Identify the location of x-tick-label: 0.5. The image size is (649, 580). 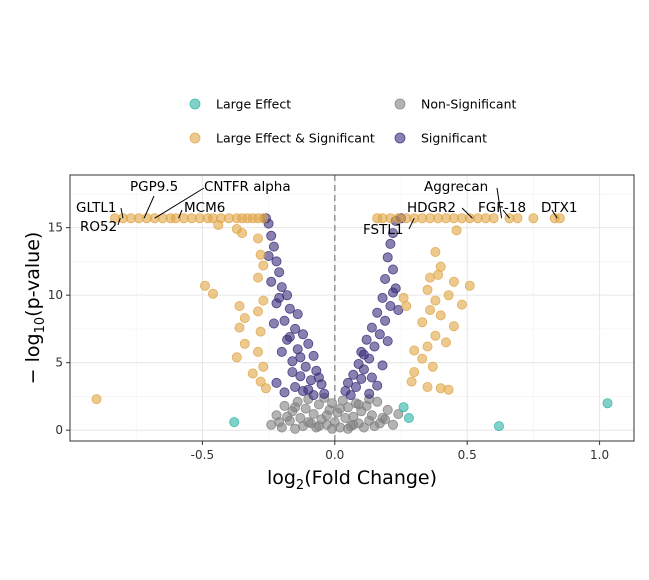
(467, 455).